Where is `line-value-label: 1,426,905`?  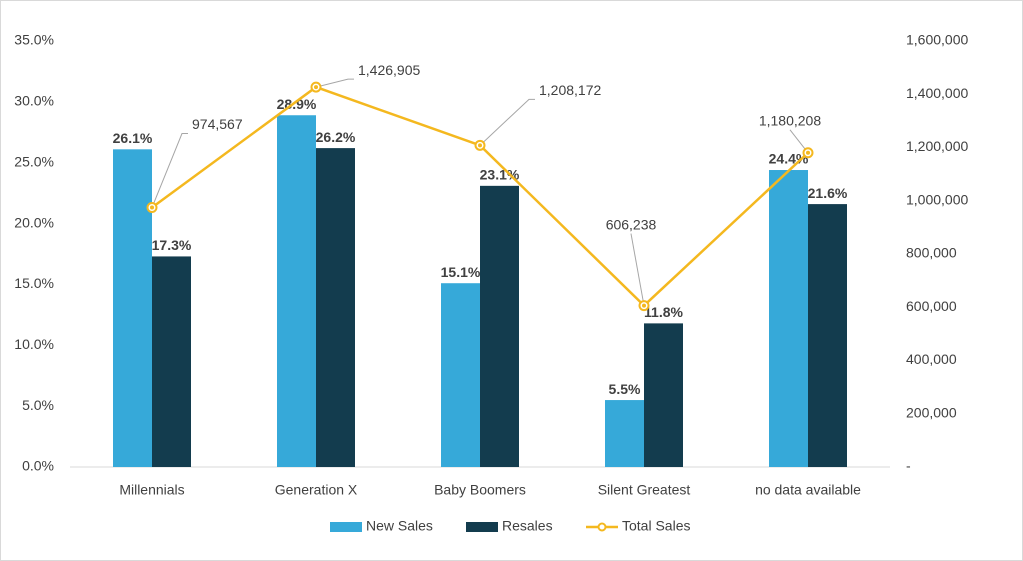 line-value-label: 1,426,905 is located at coordinates (389, 70).